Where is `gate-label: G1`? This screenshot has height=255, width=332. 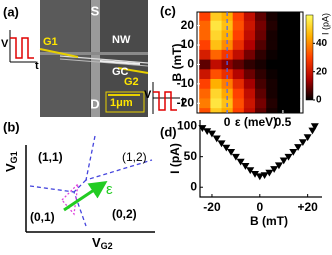 gate-label: G1 is located at coordinates (50, 42).